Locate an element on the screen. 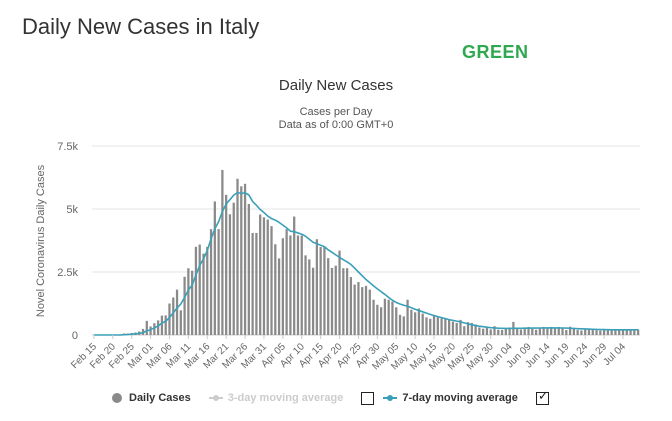 The height and width of the screenshot is (421, 672). legend-item-7-day-average: 7-day moving average is located at coordinates (450, 398).